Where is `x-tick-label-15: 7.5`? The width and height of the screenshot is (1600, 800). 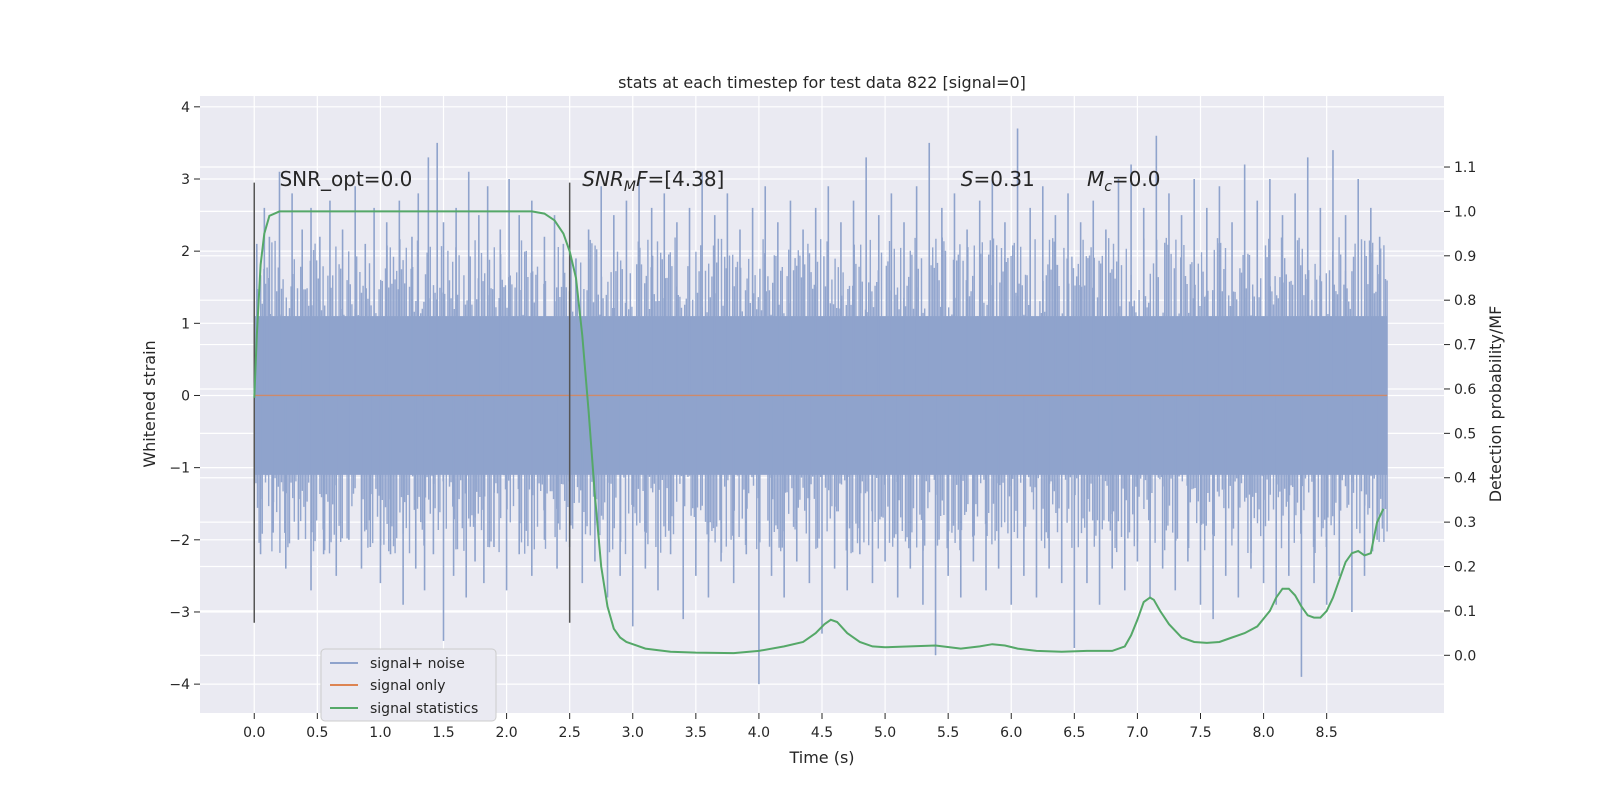
x-tick-label-15: 7.5 is located at coordinates (1200, 733).